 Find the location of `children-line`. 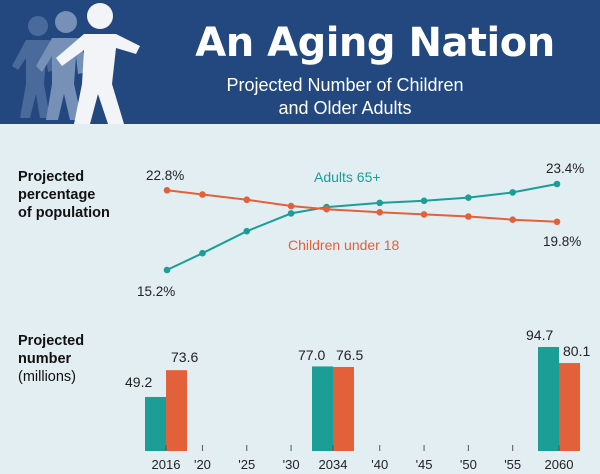

children-line is located at coordinates (362, 206).